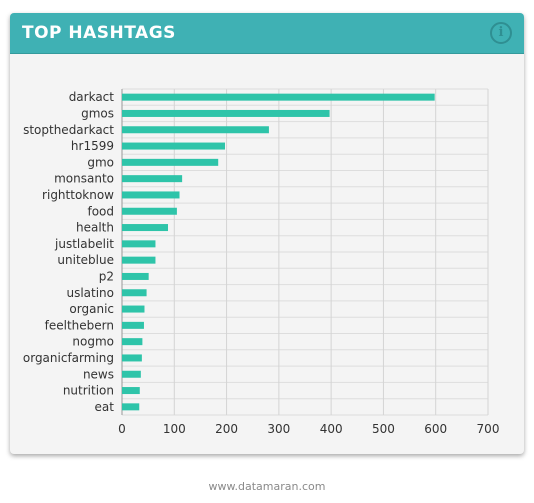 The image size is (534, 503). I want to click on x-tick-label: 600, so click(435, 429).